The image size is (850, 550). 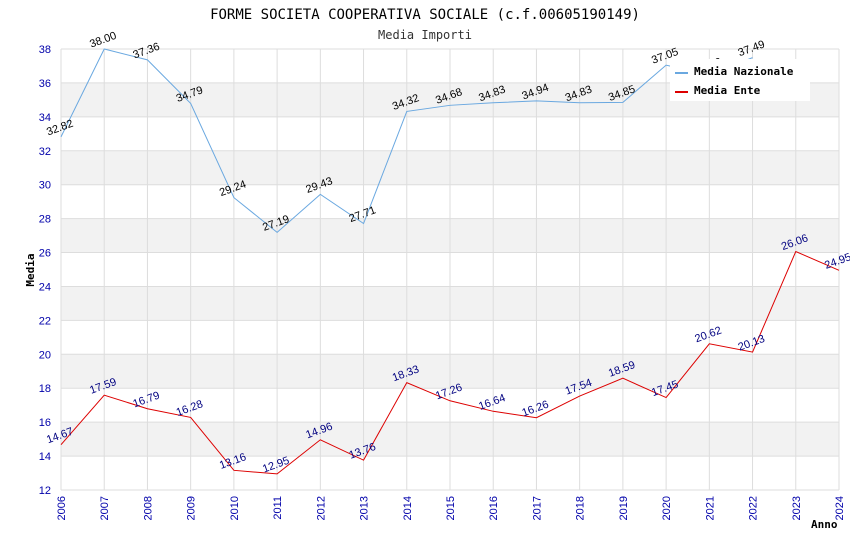 What do you see at coordinates (708, 335) in the screenshot?
I see `data-label-ente: 20.62` at bounding box center [708, 335].